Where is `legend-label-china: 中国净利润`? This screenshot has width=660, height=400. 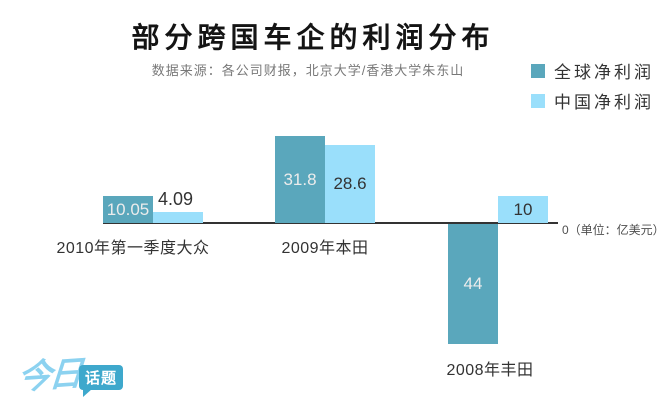 legend-label-china: 中国净利润 is located at coordinates (604, 102).